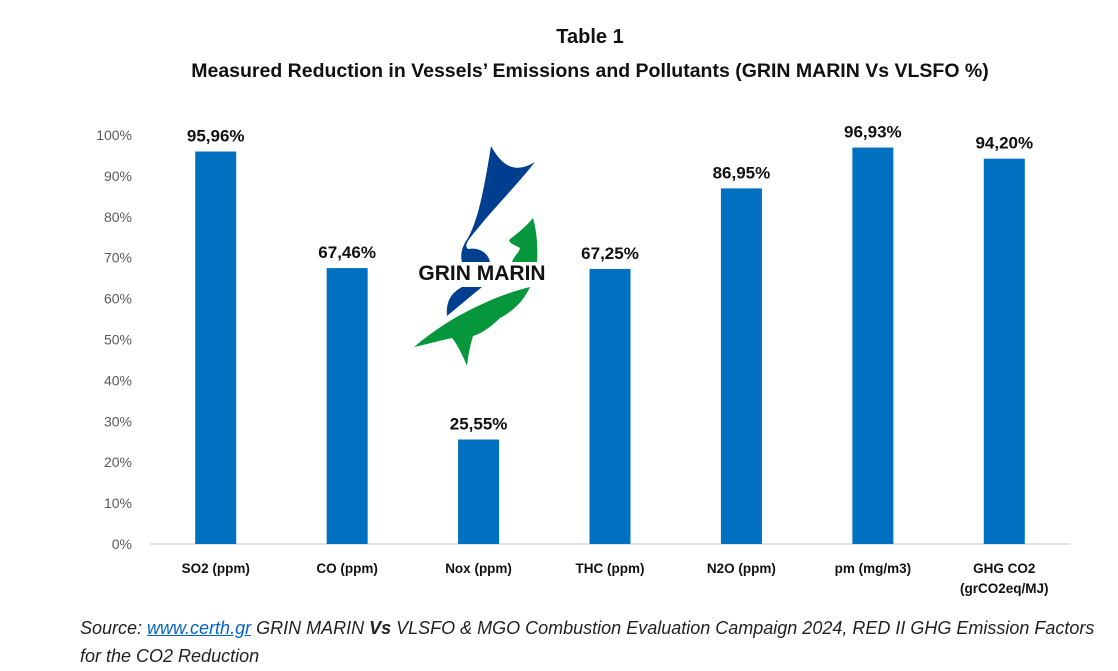  Describe the element at coordinates (118, 421) in the screenshot. I see `y-tick-label: 30%` at that location.